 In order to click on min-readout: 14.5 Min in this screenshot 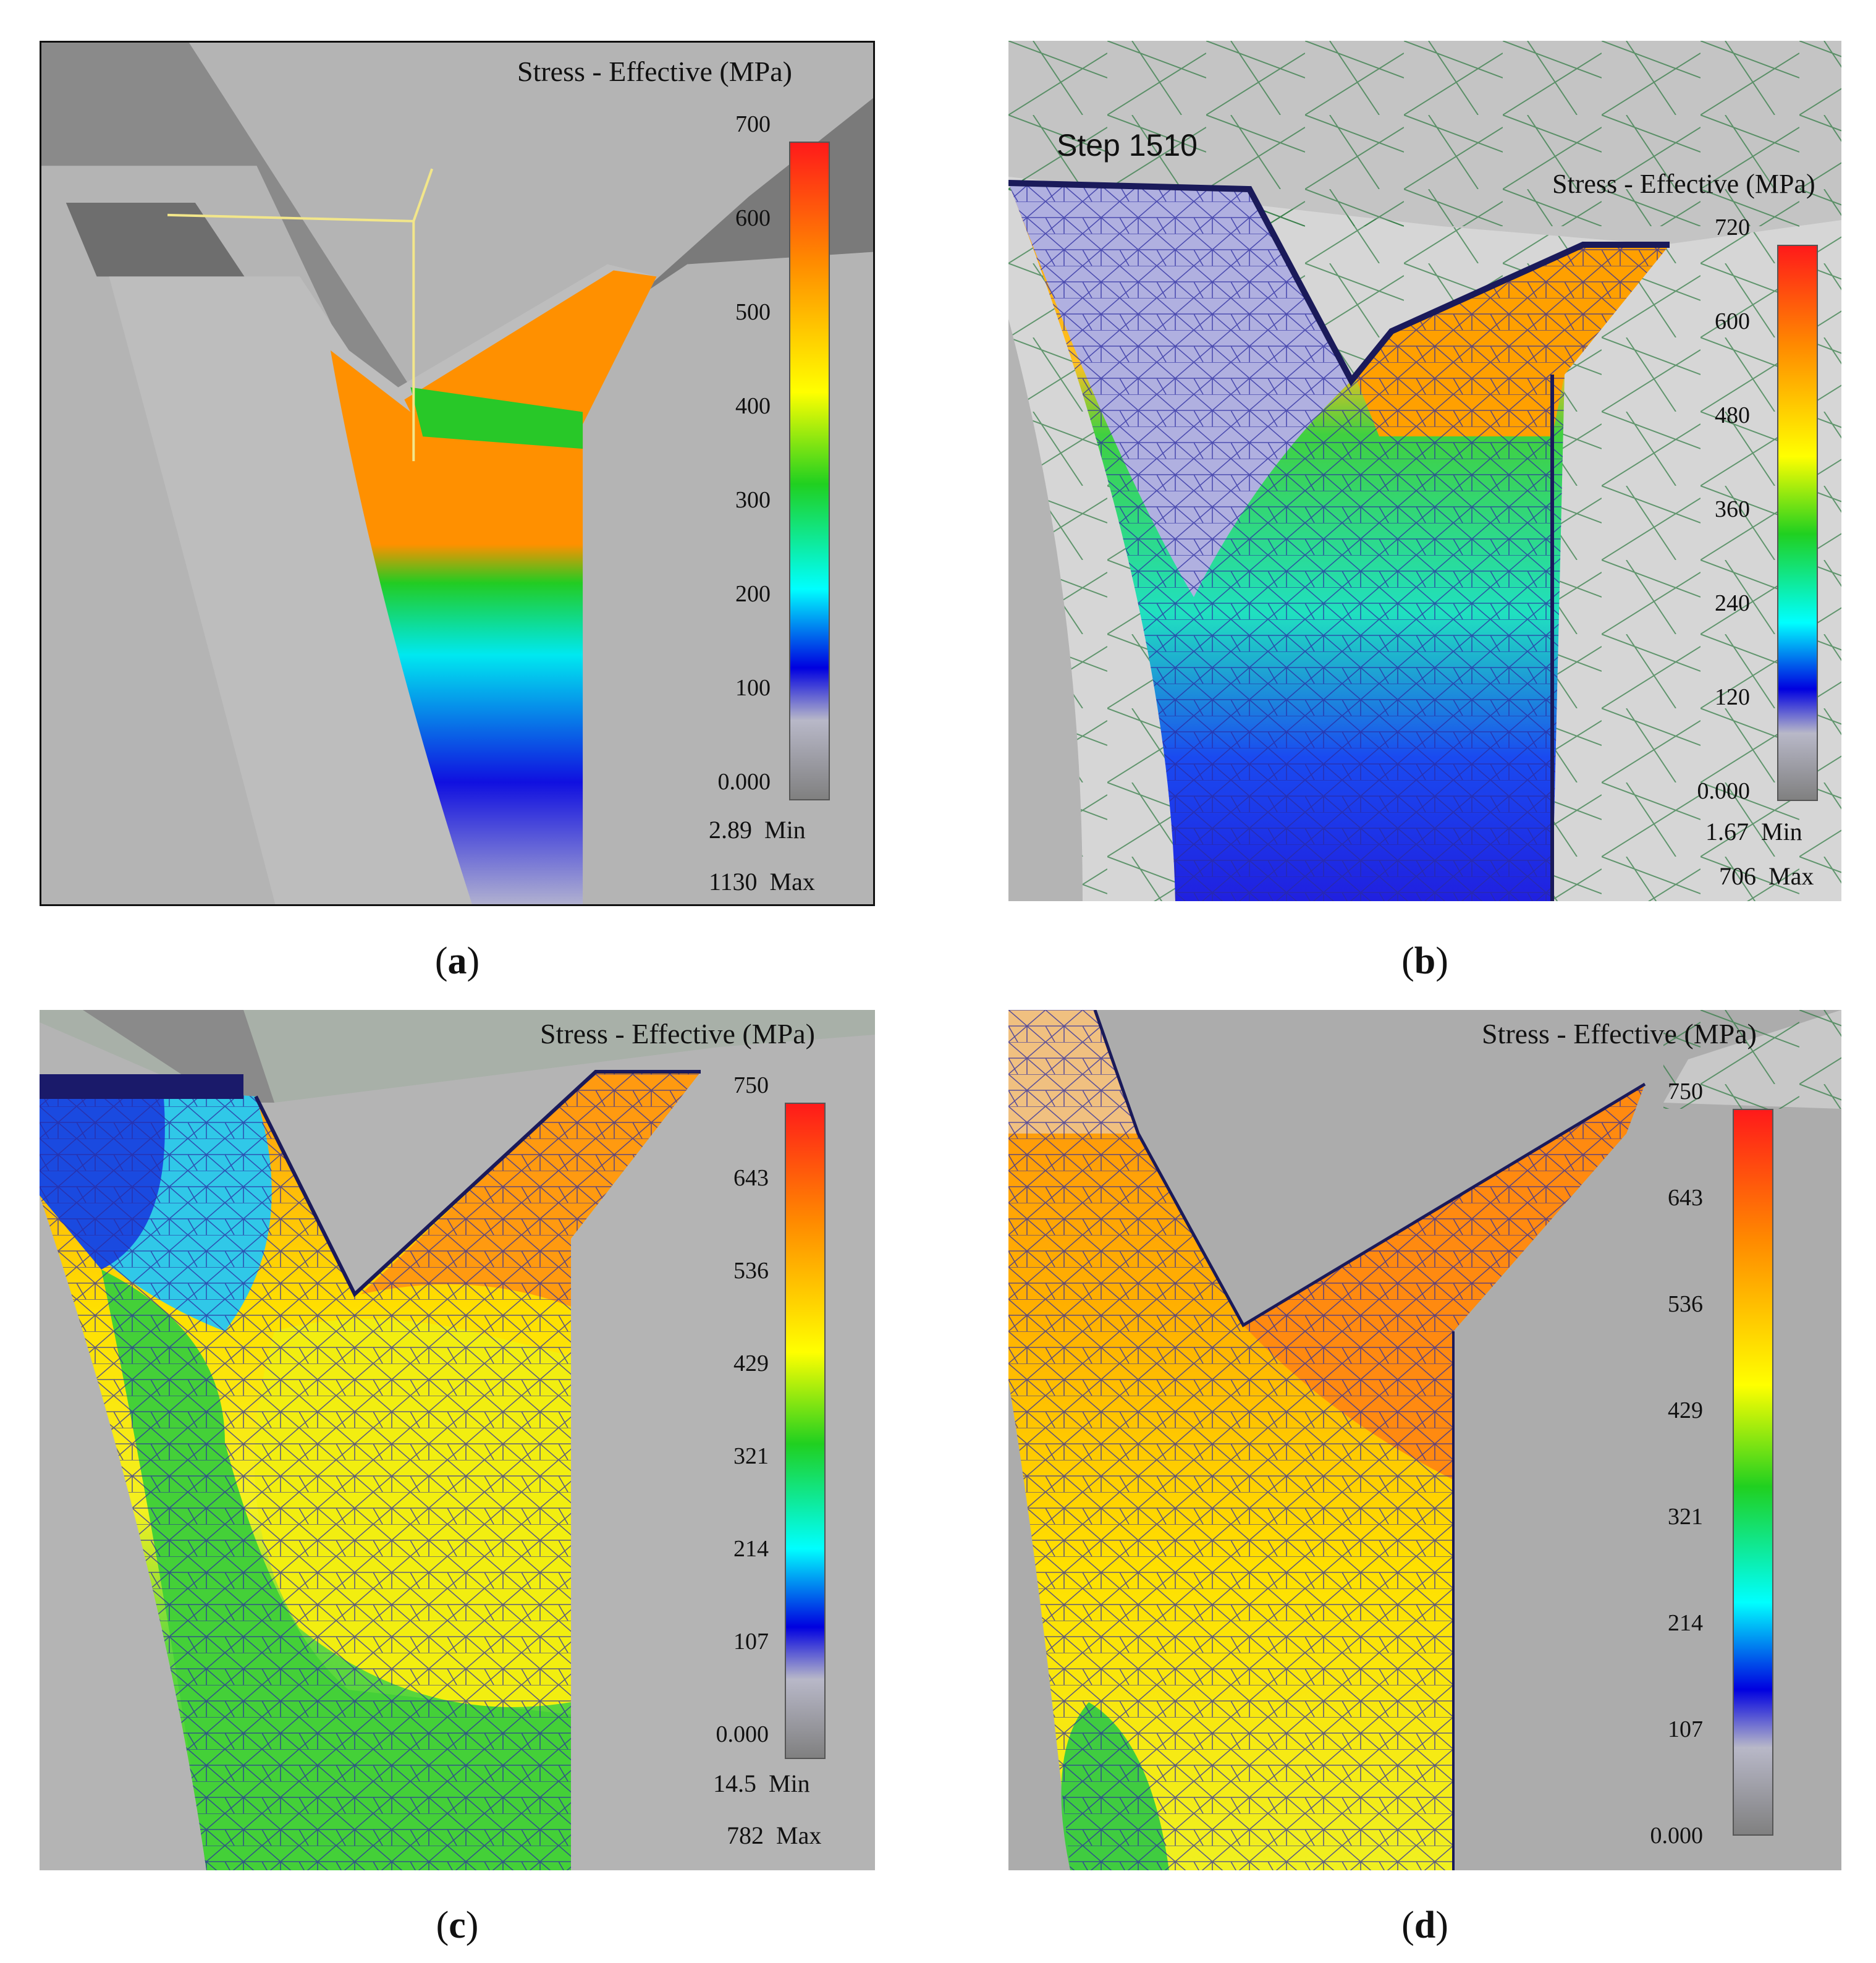, I will do `click(761, 1783)`.